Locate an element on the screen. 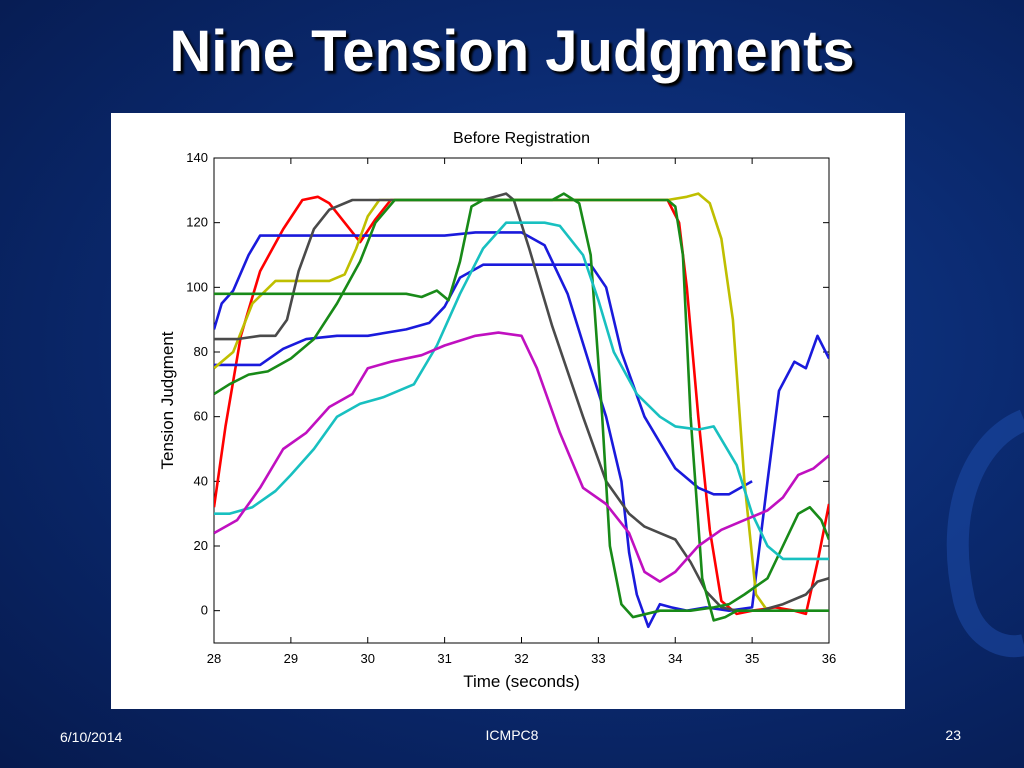 The height and width of the screenshot is (768, 1024). x-tick-label: 28 is located at coordinates (214, 658).